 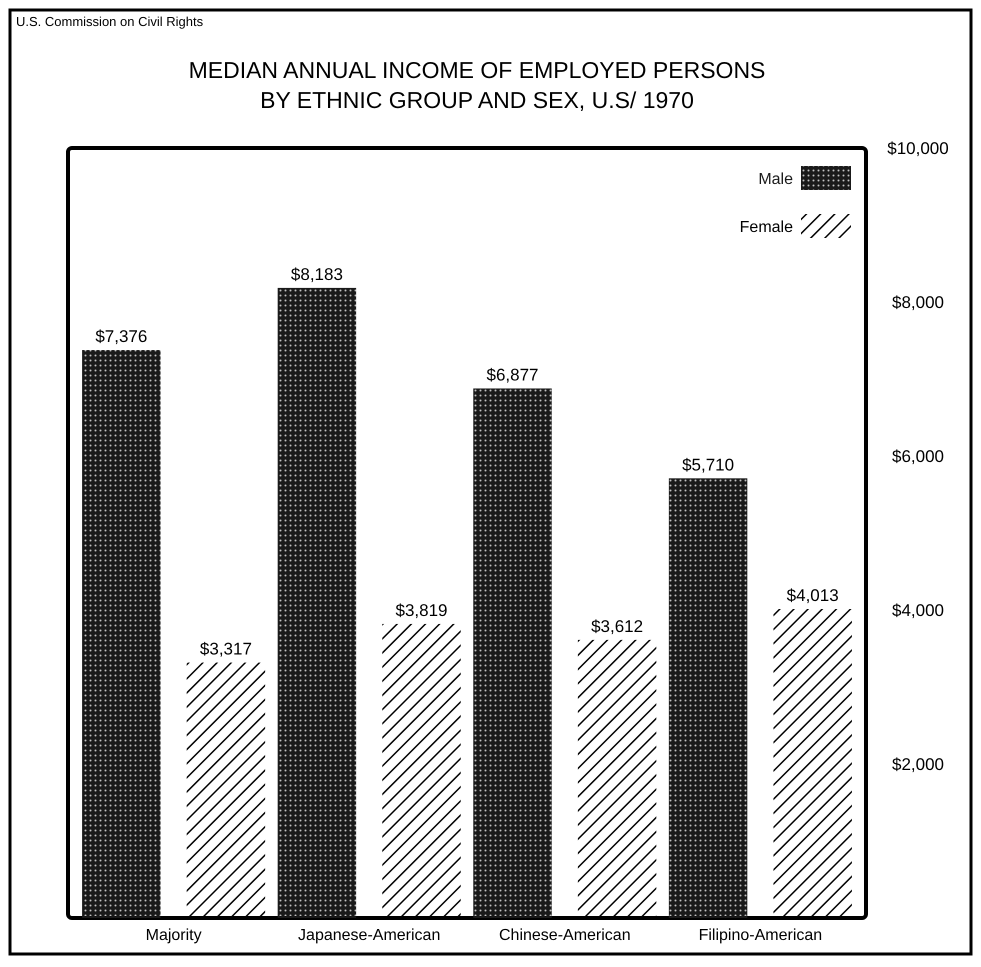 What do you see at coordinates (617, 626) in the screenshot?
I see `data-label: $3,612` at bounding box center [617, 626].